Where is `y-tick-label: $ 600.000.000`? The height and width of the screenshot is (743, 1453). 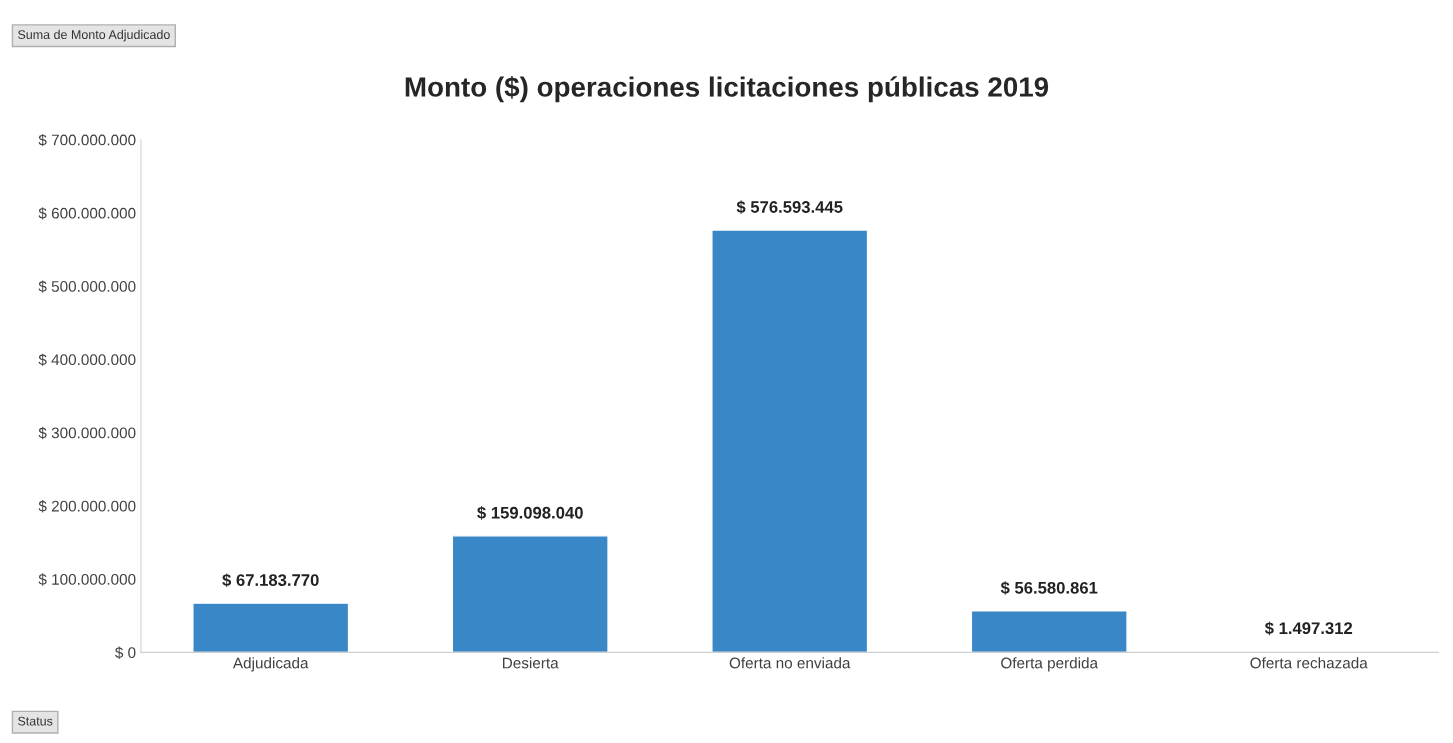 y-tick-label: $ 600.000.000 is located at coordinates (87, 213).